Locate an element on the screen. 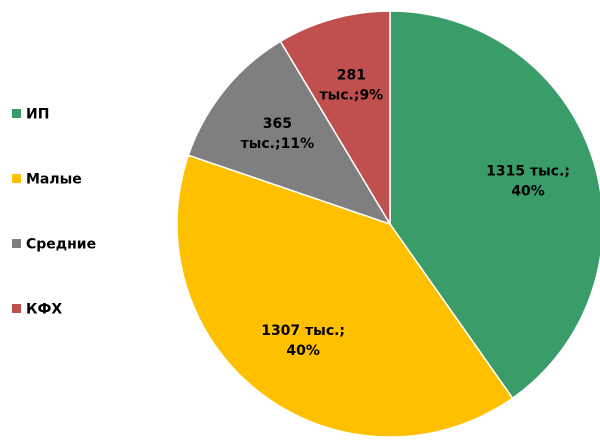 This screenshot has width=600, height=440. data-label-line: 281 is located at coordinates (351, 75).